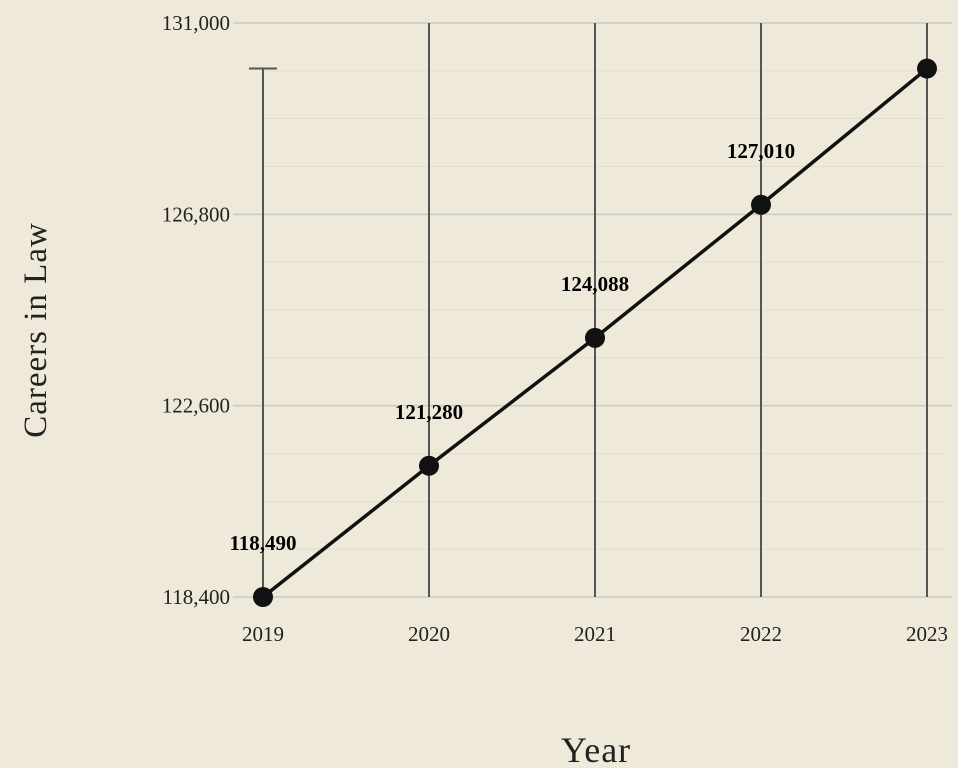  I want to click on data-label: 127,010, so click(761, 151).